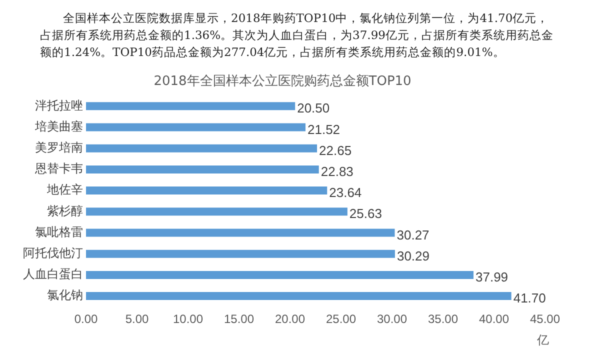 This screenshot has height=349, width=600. I want to click on data-label: 30.29, so click(413, 256).